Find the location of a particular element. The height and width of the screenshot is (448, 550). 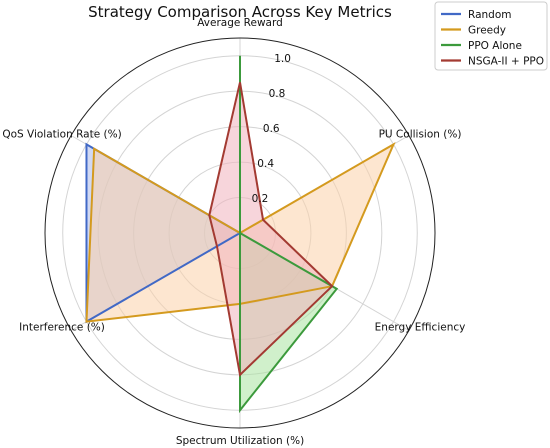

series-line is located at coordinates (289, 234).